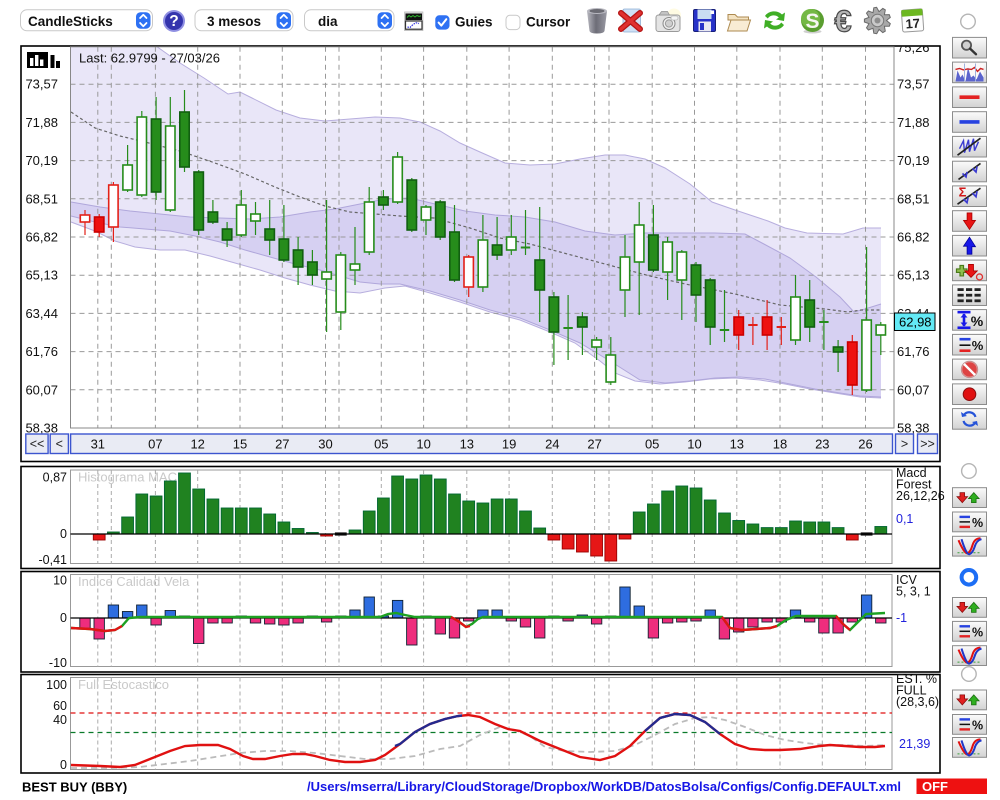  Describe the element at coordinates (70, 21) in the screenshot. I see `svg-text: CandleSticks` at that location.